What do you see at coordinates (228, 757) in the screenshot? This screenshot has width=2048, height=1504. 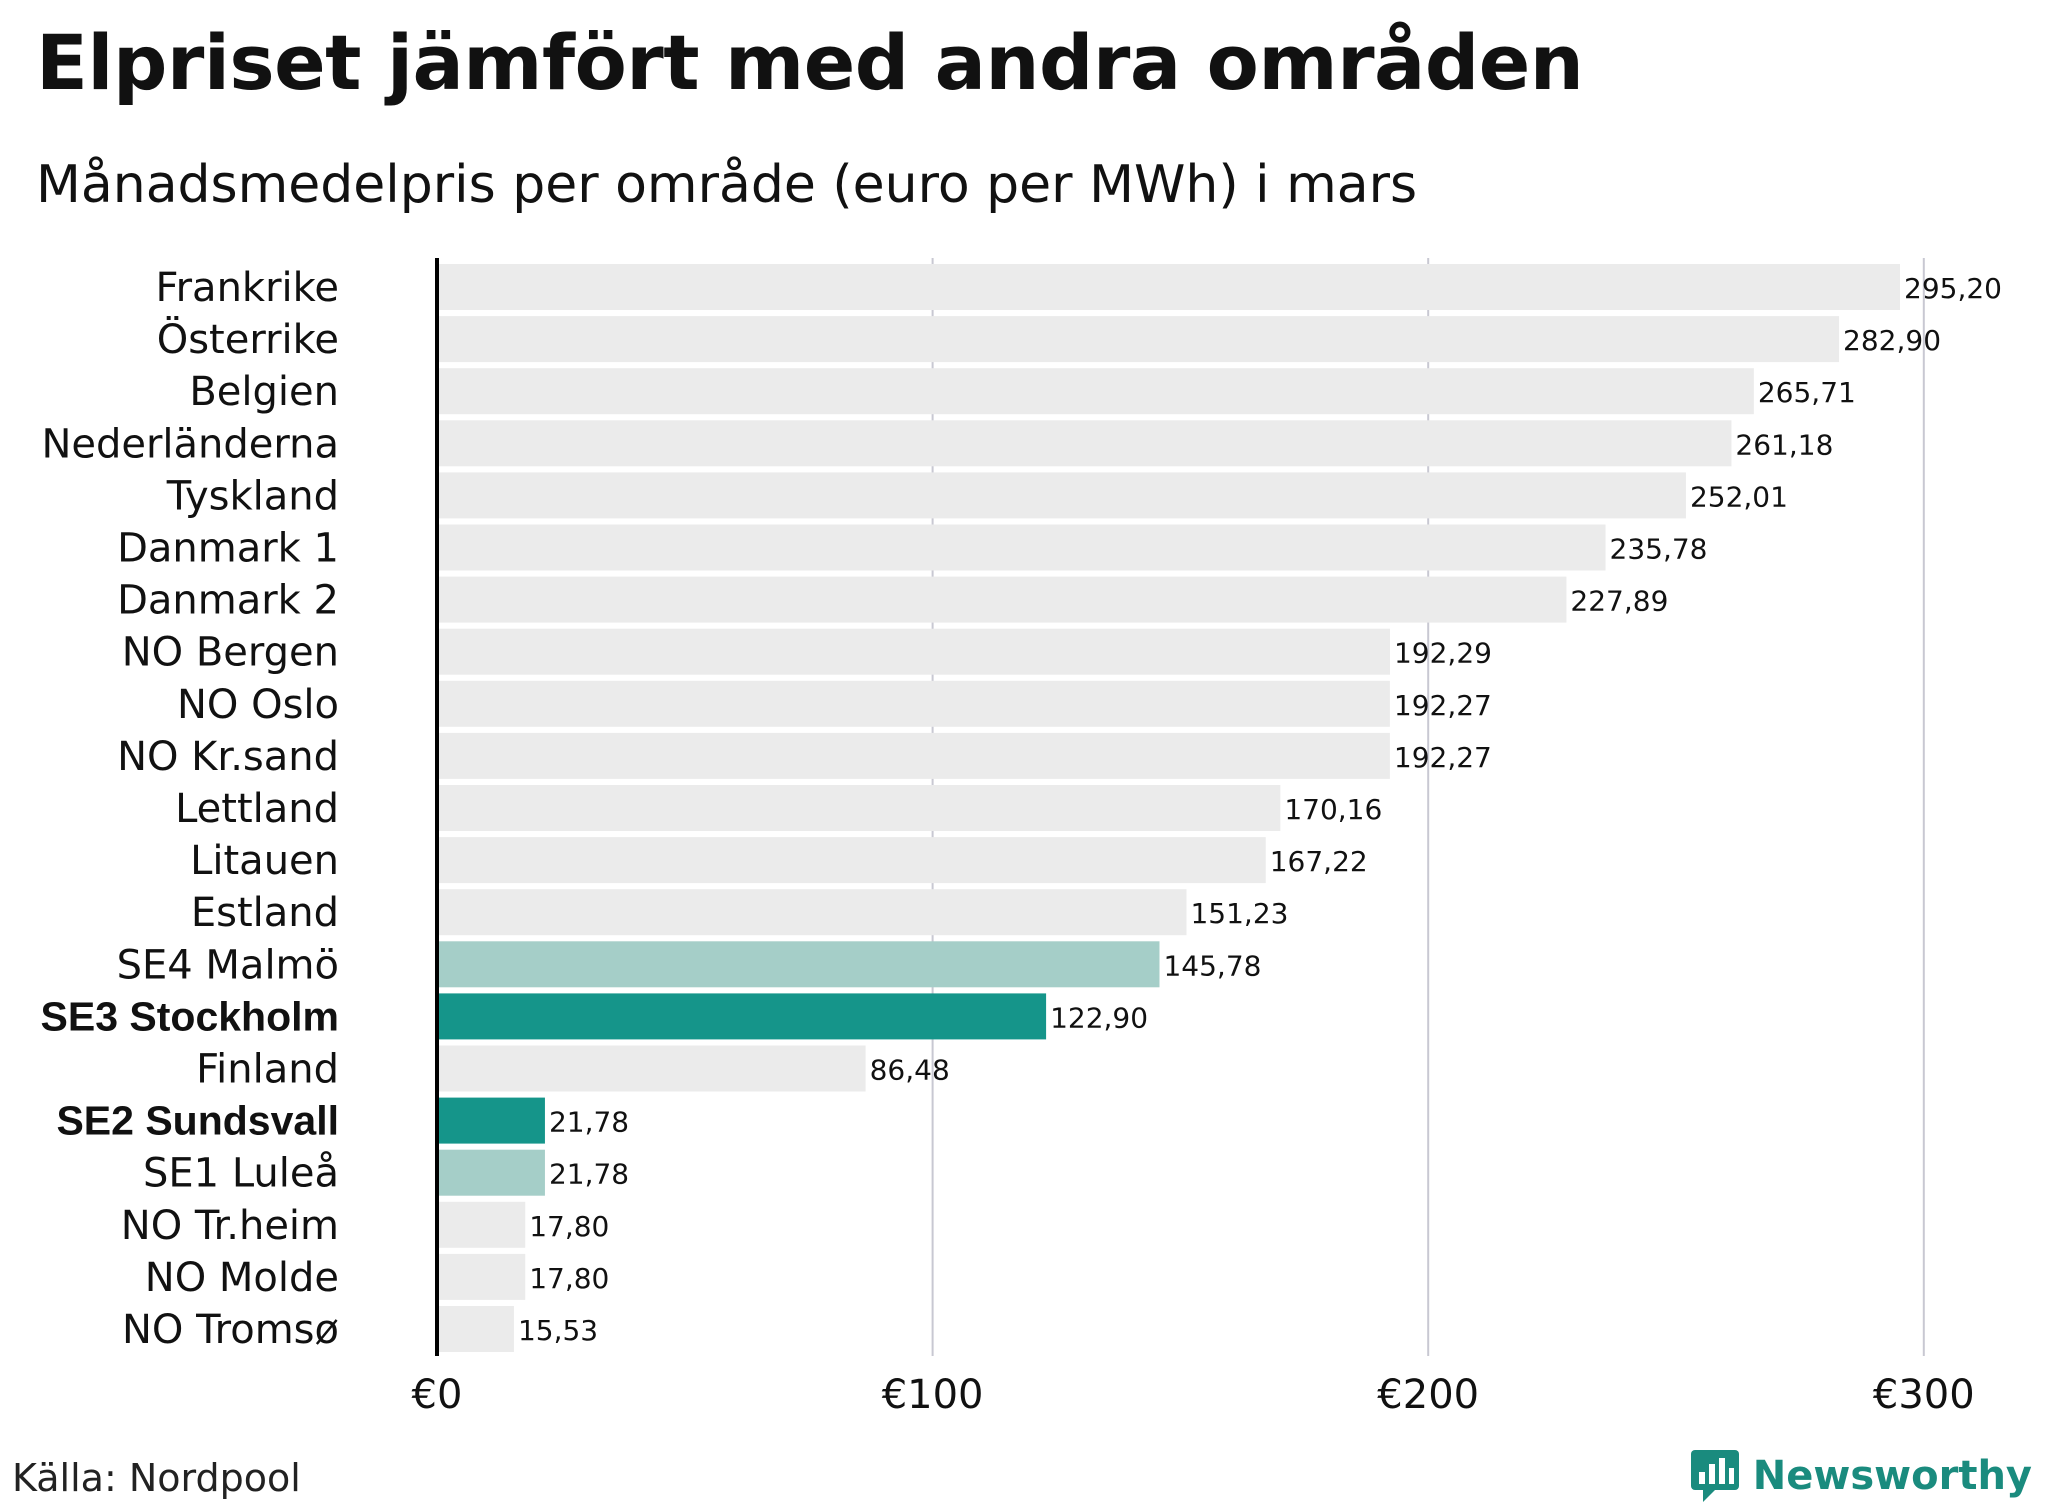 I see `category-label: NO Kr.sand` at bounding box center [228, 757].